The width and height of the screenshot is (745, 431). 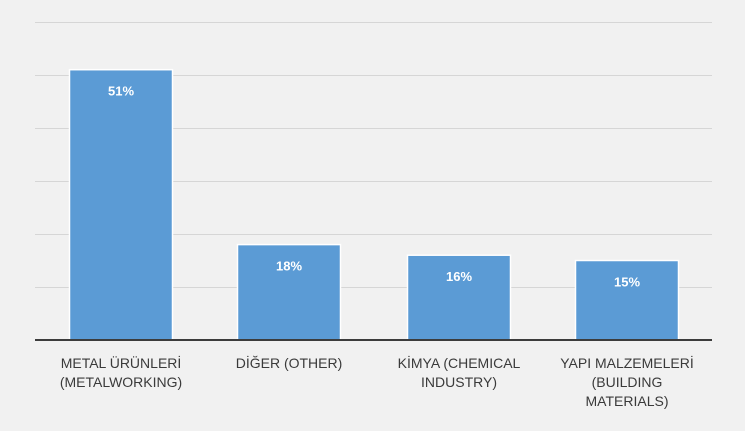 What do you see at coordinates (627, 401) in the screenshot?
I see `category-label-line: MATERIALS)` at bounding box center [627, 401].